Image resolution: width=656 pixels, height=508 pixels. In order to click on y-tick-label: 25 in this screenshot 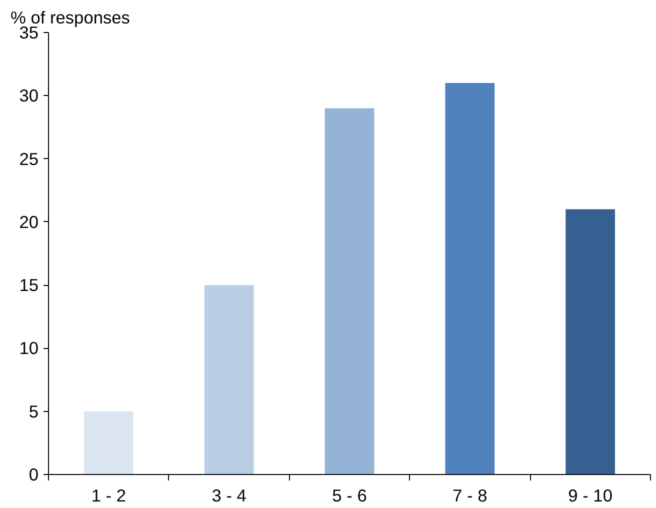, I will do `click(29, 158)`.